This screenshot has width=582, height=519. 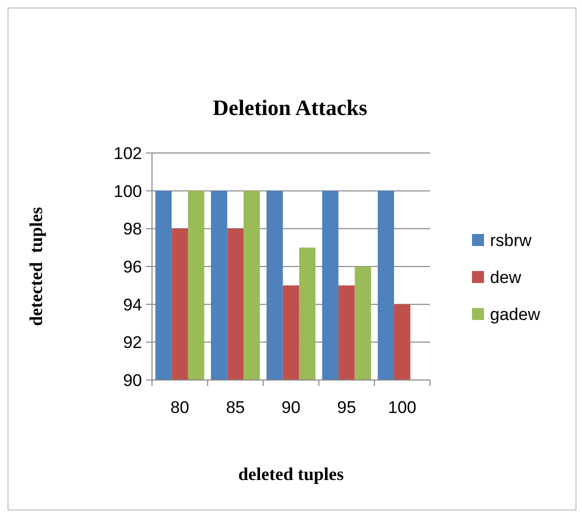 What do you see at coordinates (346, 407) in the screenshot?
I see `x-tick-label: 95` at bounding box center [346, 407].